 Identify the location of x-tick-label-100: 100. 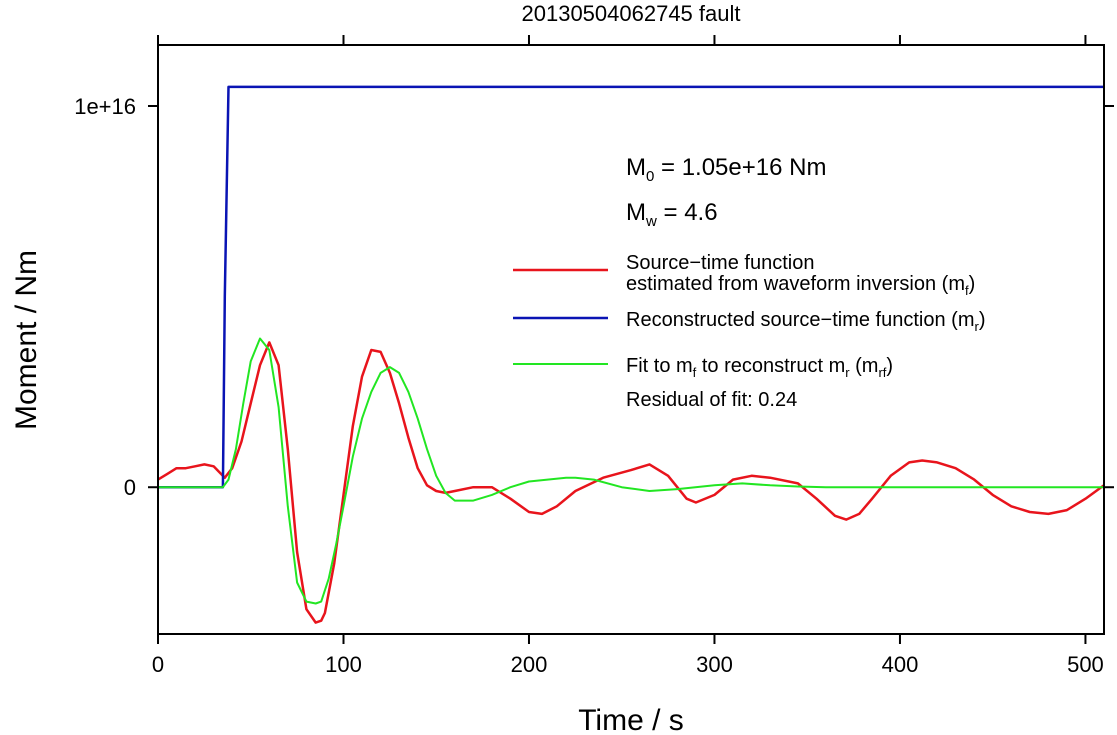
(343, 664).